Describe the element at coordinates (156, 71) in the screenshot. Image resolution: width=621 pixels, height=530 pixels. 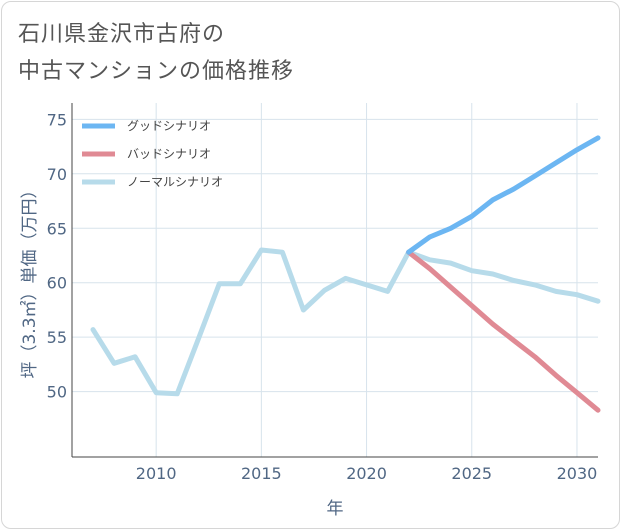
I see `chart-title-line-2: 中古マンションの価格推移` at that location.